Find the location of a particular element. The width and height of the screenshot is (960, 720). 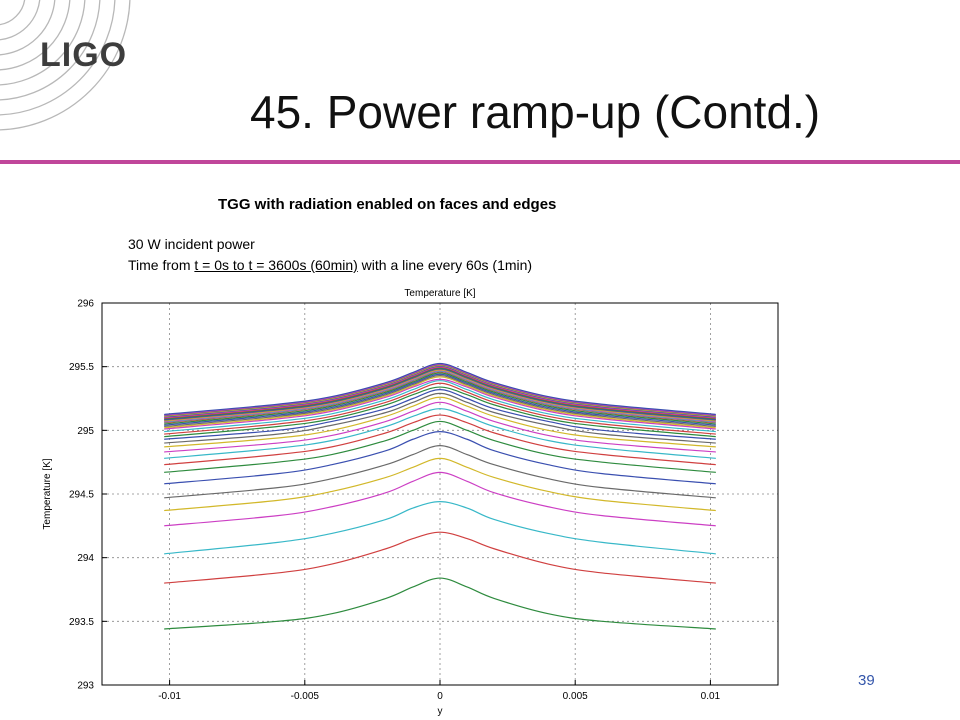

note-time-underlined: t = 0s to t = 3600s (60min) is located at coordinates (276, 265).